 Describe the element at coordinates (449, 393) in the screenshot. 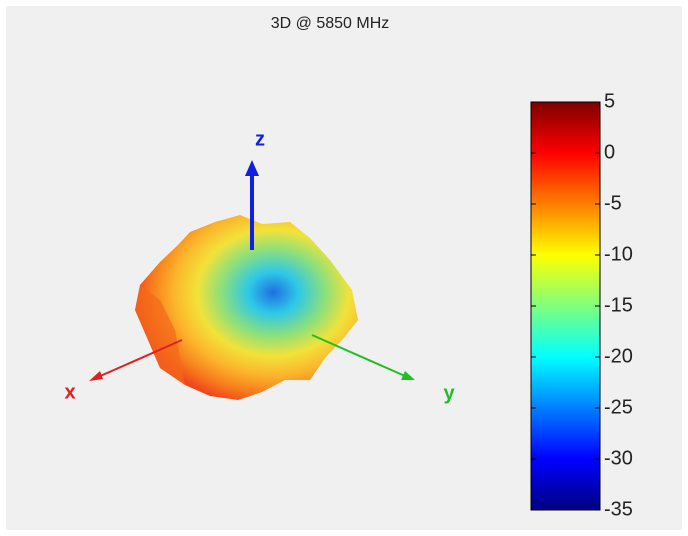

I see `y-label: y` at that location.